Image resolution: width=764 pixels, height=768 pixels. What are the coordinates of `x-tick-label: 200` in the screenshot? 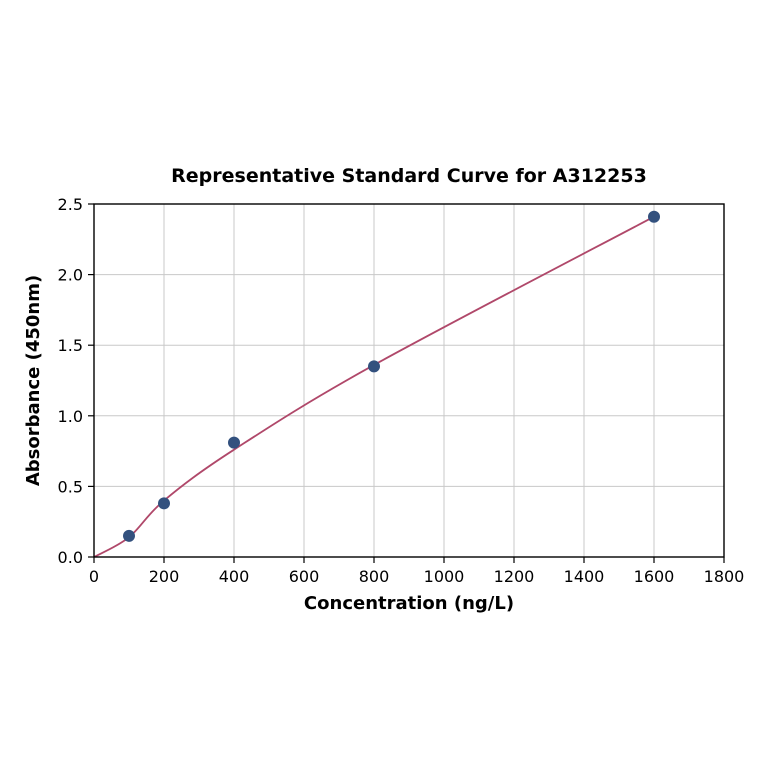 It's located at (164, 576).